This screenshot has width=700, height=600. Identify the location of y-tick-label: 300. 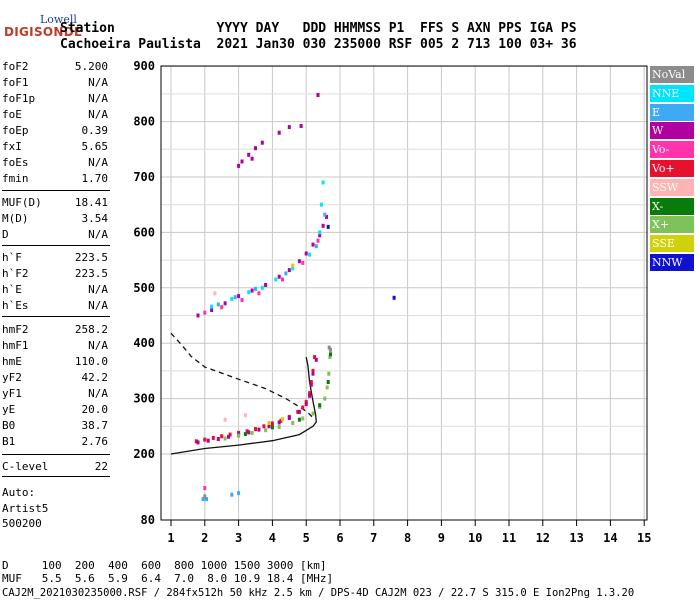
(144, 399).